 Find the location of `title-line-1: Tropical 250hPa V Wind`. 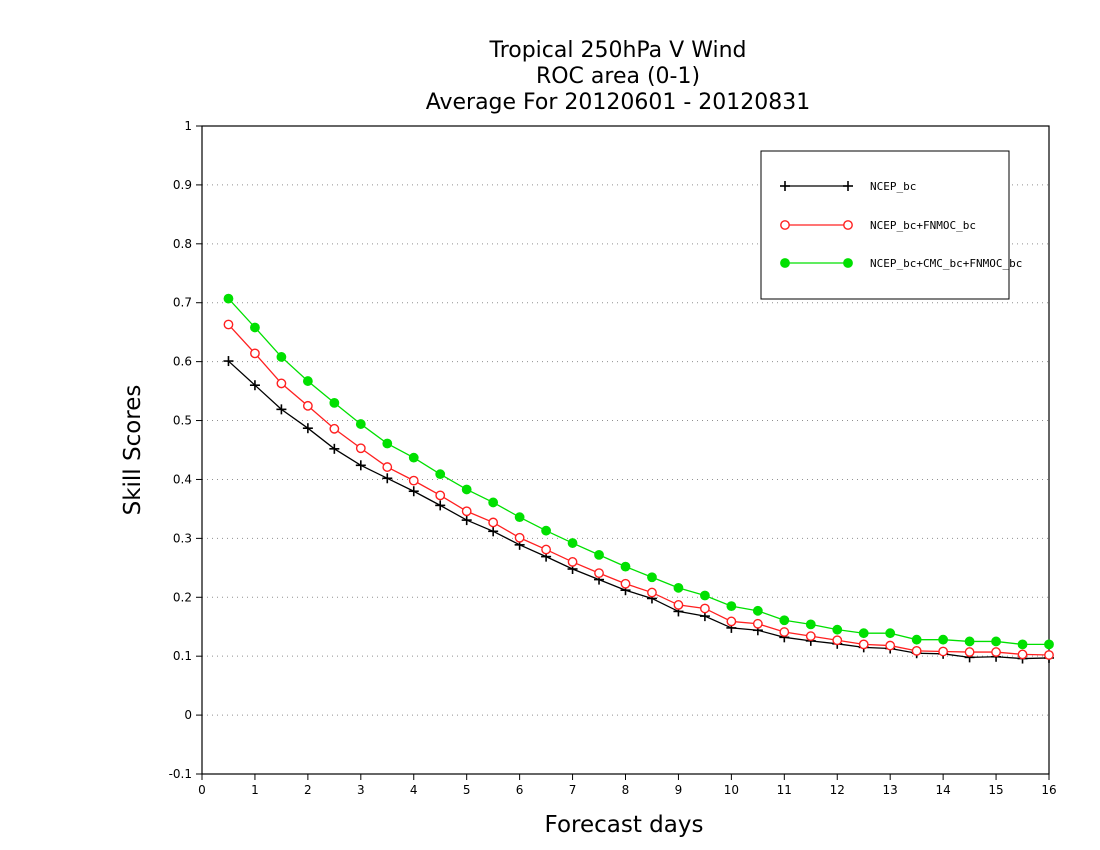

title-line-1: Tropical 250hPa V Wind is located at coordinates (617, 50).